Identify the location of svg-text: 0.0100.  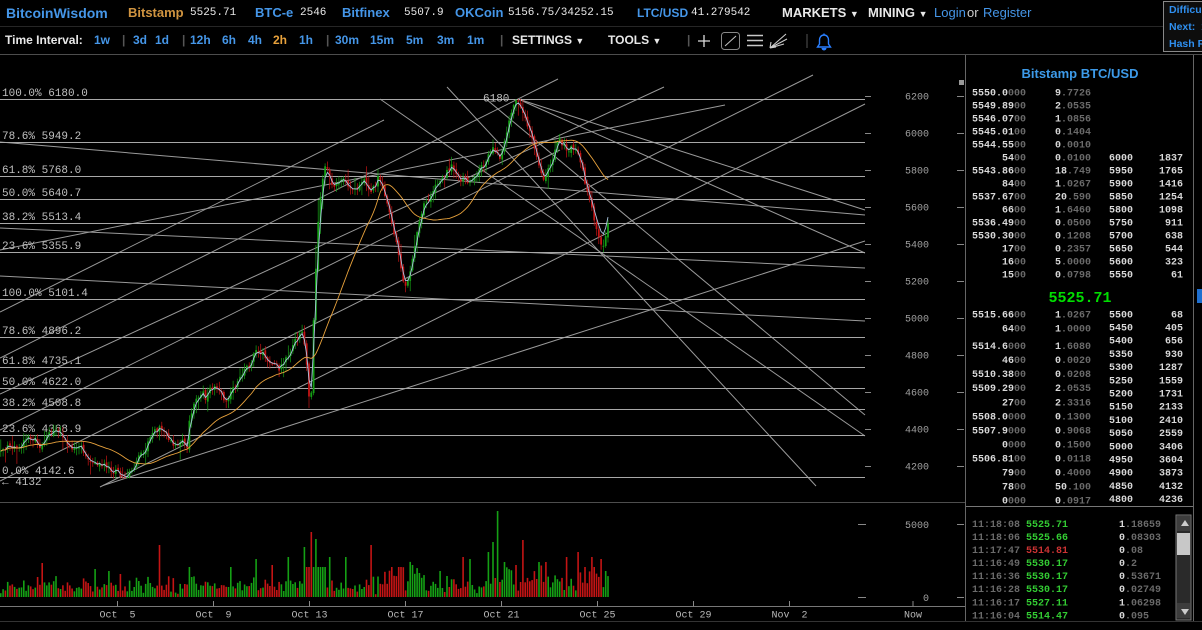
(1073, 159).